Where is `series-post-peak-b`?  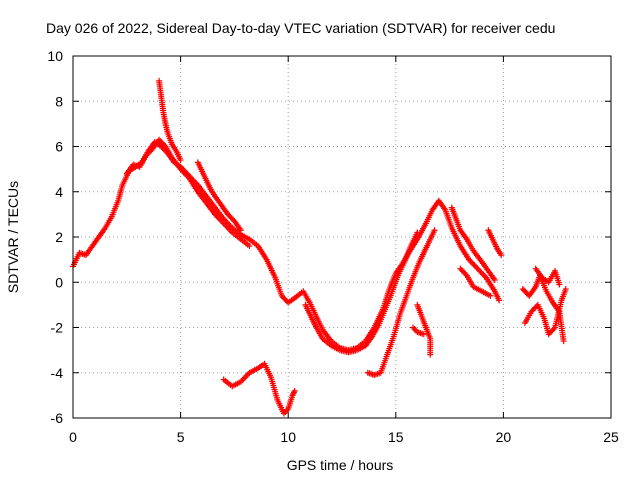 series-post-peak-b is located at coordinates (475, 282).